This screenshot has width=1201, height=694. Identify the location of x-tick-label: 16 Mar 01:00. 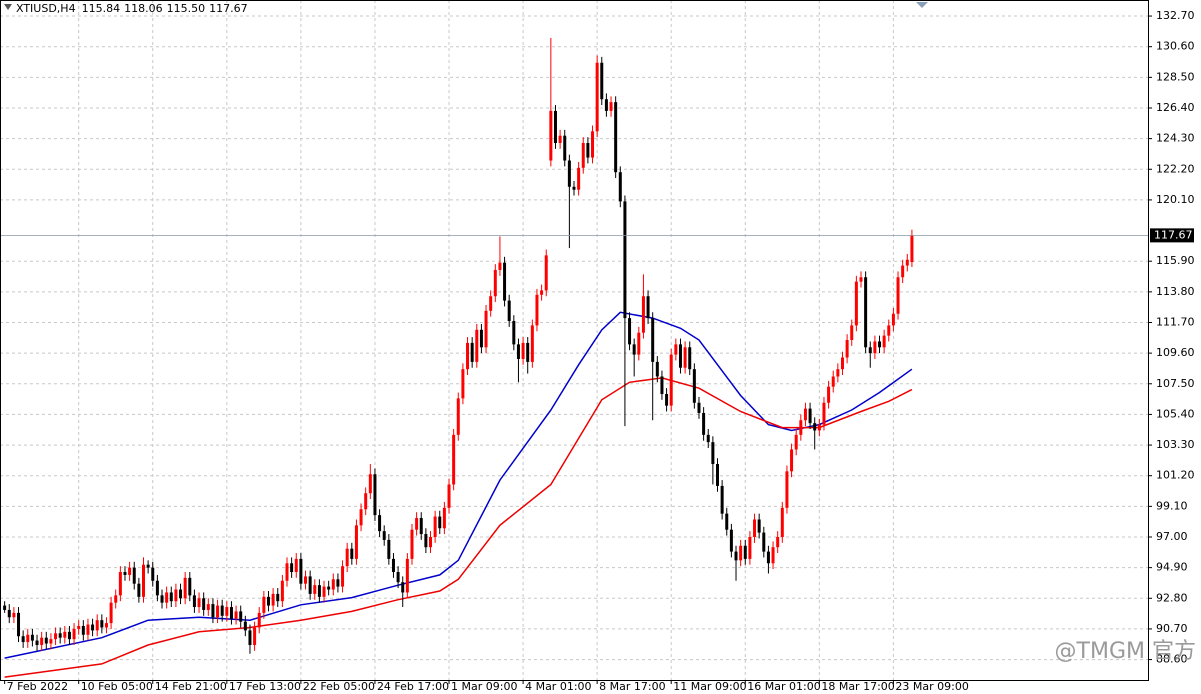
(783, 686).